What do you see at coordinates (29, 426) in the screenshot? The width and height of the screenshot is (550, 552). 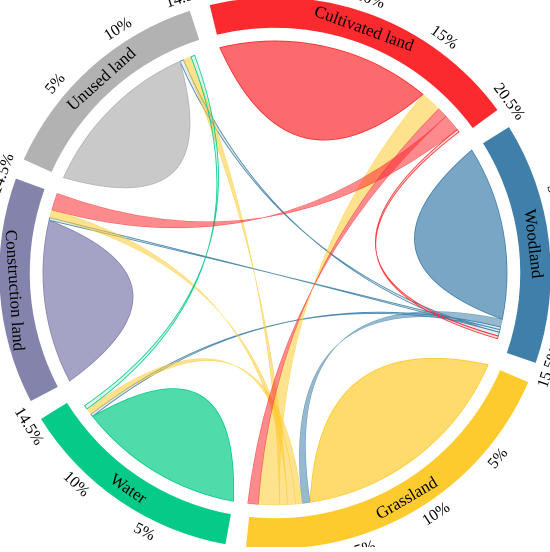 I see `tick-label-water: 14.5%` at bounding box center [29, 426].